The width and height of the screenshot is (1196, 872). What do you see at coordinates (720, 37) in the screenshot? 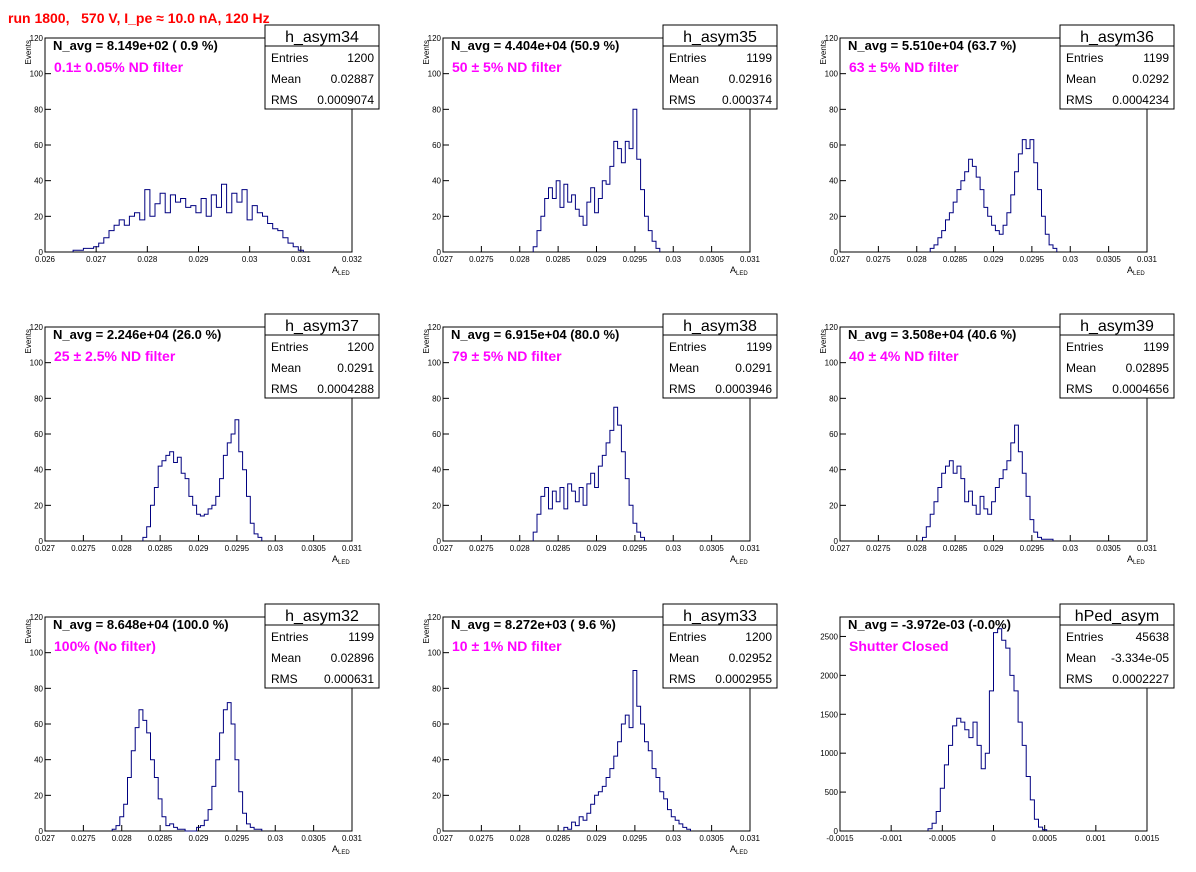
I see `histogram-name: h_asym35` at bounding box center [720, 37].